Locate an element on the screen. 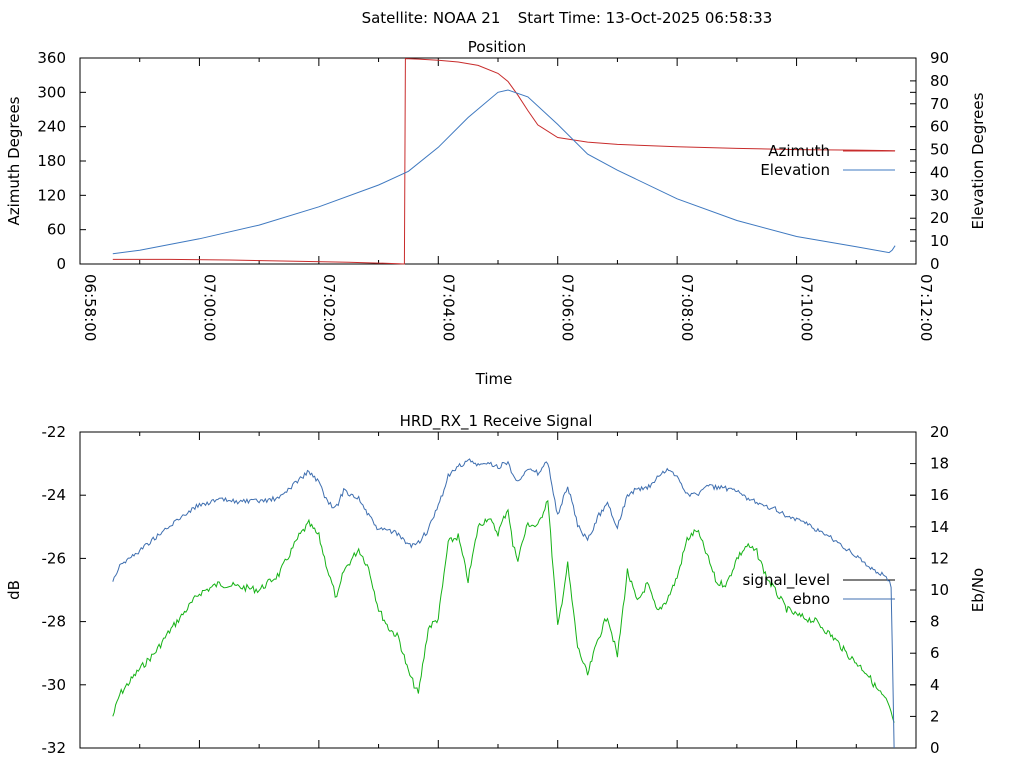  y-tick-label: -26 is located at coordinates (54, 558).